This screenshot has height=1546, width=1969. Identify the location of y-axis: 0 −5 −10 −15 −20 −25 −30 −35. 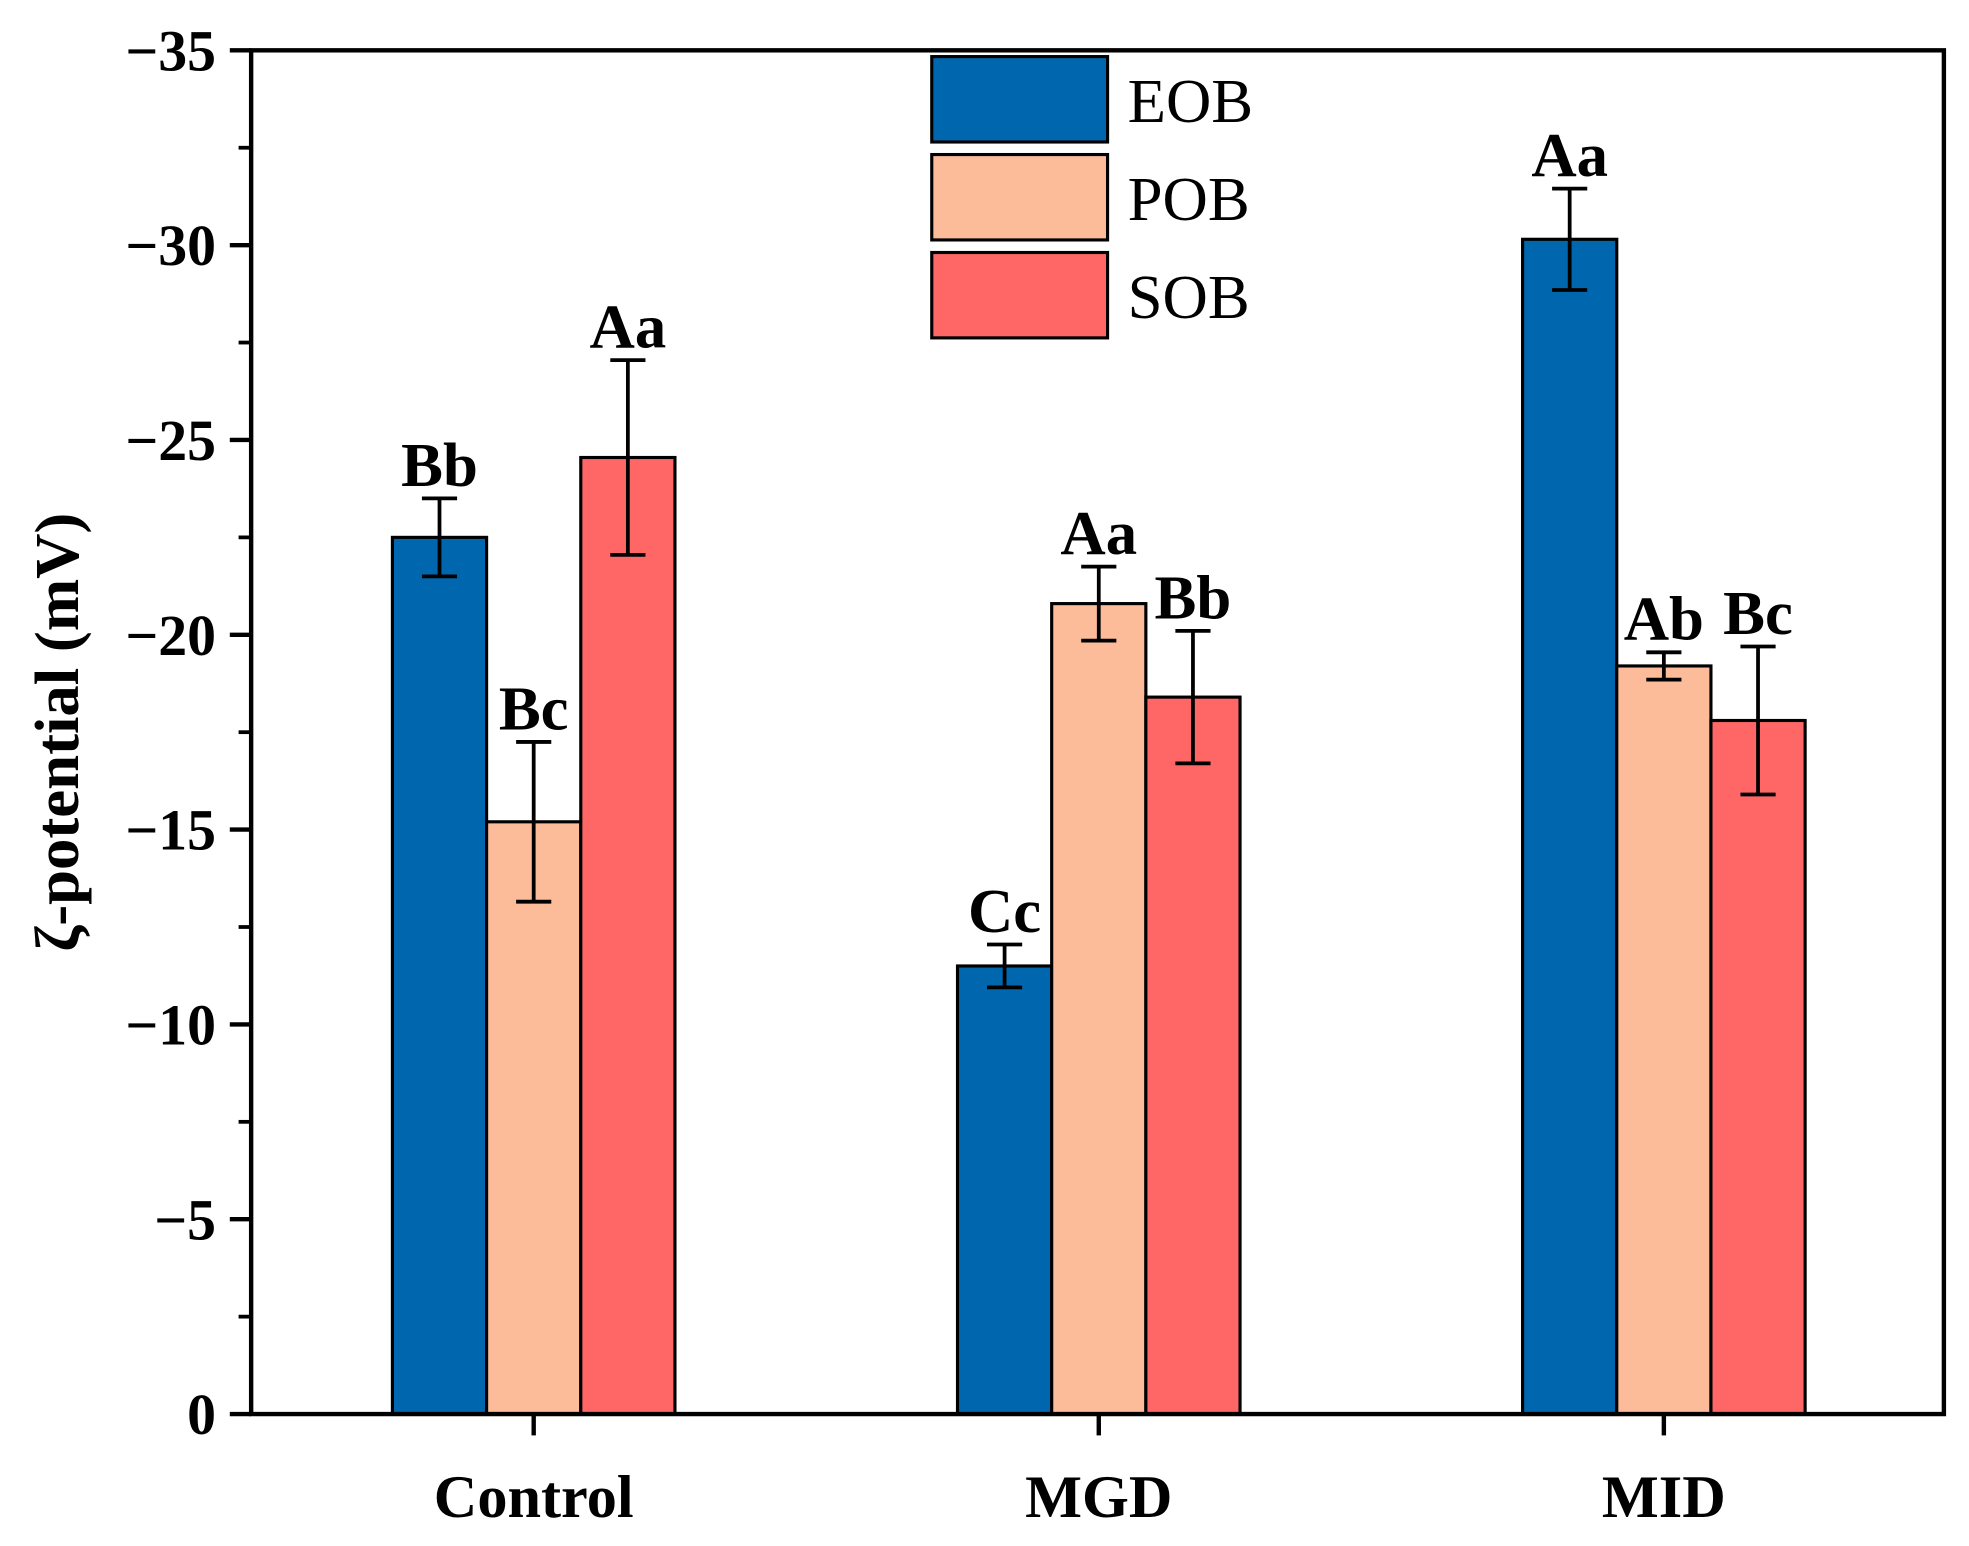
(188, 733).